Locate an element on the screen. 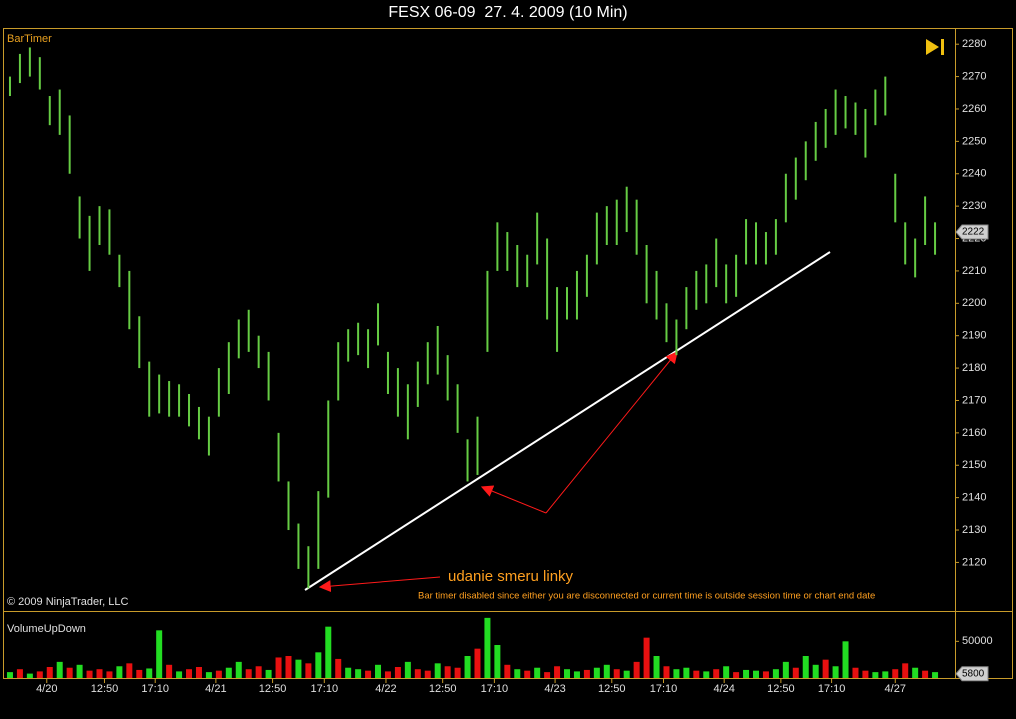 The height and width of the screenshot is (719, 1016). y-tick-label: 2160 is located at coordinates (974, 433).